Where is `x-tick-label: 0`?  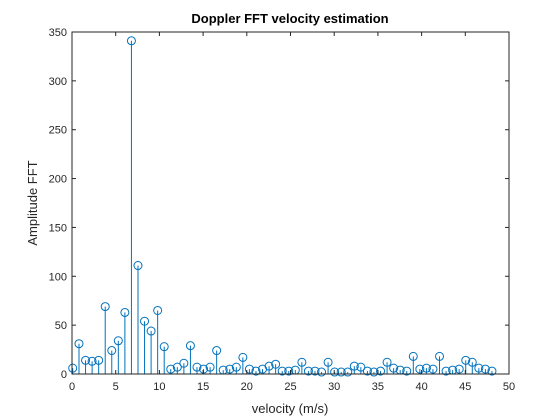
x-tick-label: 0 is located at coordinates (72, 387).